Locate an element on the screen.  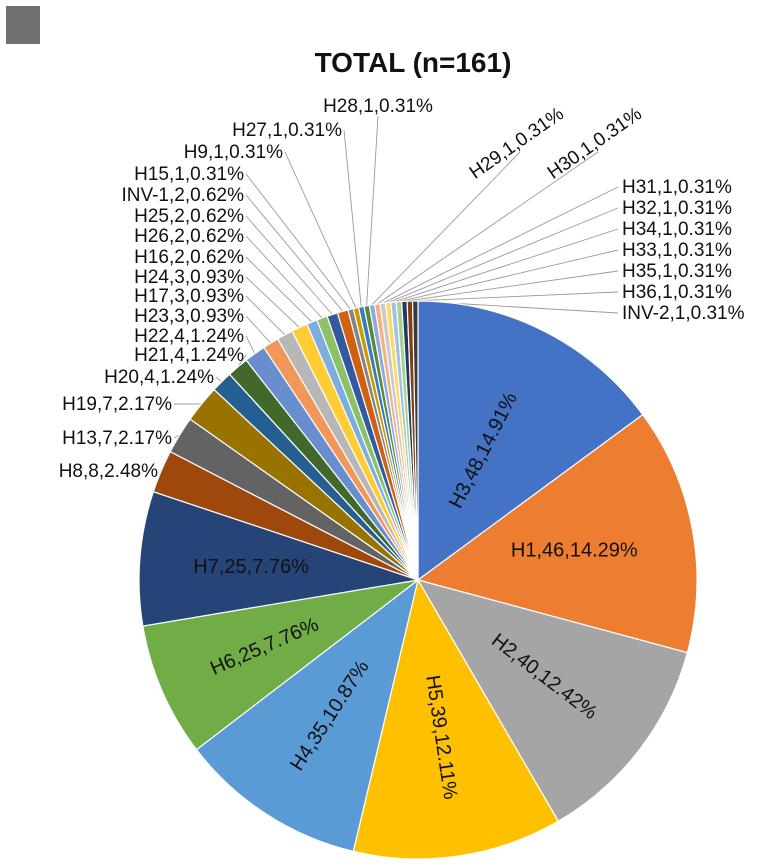
pie-slice-h4 is located at coordinates (307, 715).